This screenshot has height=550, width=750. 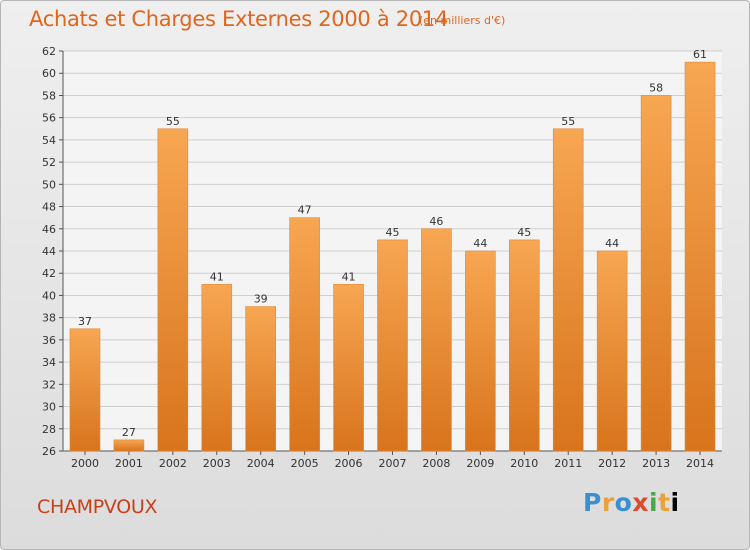 What do you see at coordinates (85, 390) in the screenshot?
I see `bar-2000` at bounding box center [85, 390].